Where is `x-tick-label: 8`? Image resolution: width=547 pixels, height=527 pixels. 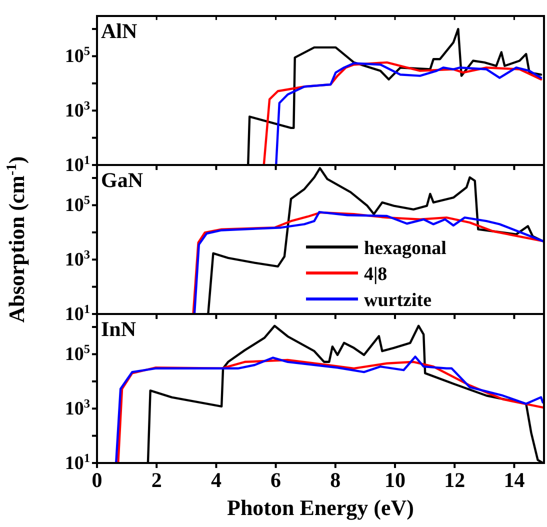
x-tick-label: 8 is located at coordinates (335, 480).